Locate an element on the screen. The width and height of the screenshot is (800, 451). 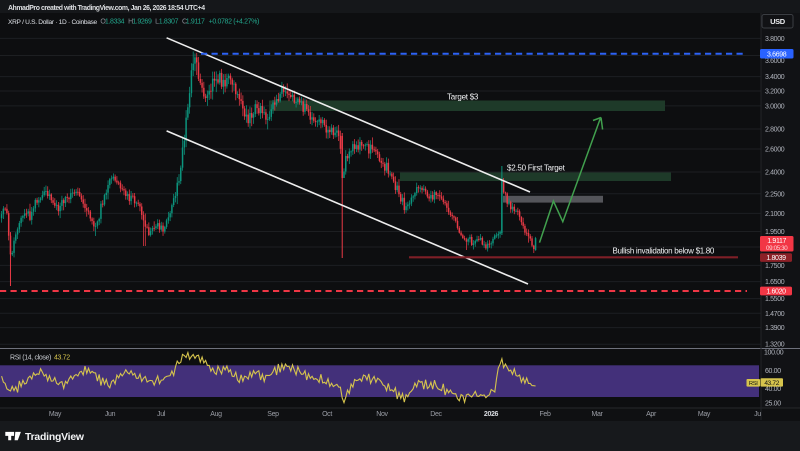
svg-text: Nov is located at coordinates (382, 414).